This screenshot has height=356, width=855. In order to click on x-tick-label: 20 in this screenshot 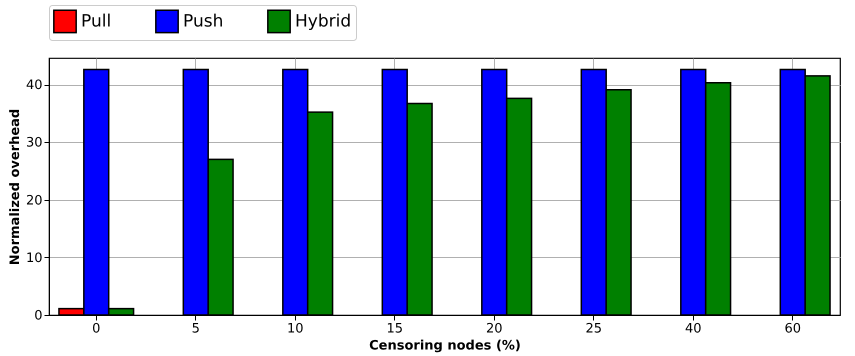, I will do `click(494, 329)`.